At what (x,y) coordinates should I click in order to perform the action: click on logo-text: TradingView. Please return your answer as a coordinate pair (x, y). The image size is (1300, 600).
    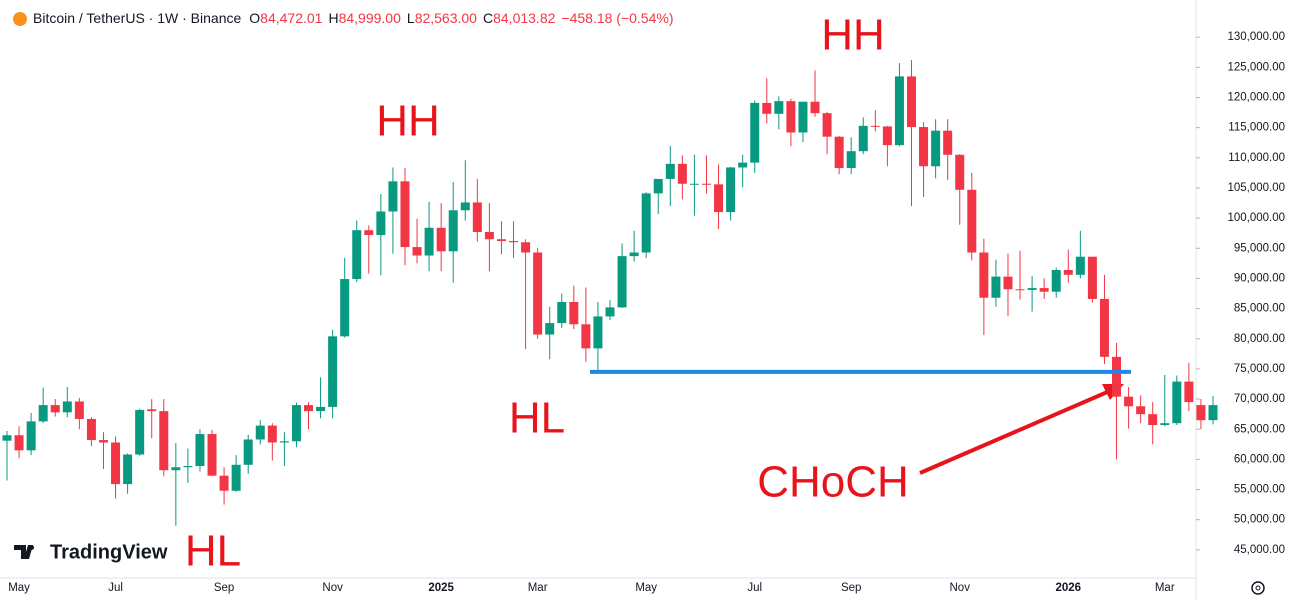
    Looking at the image, I should click on (109, 552).